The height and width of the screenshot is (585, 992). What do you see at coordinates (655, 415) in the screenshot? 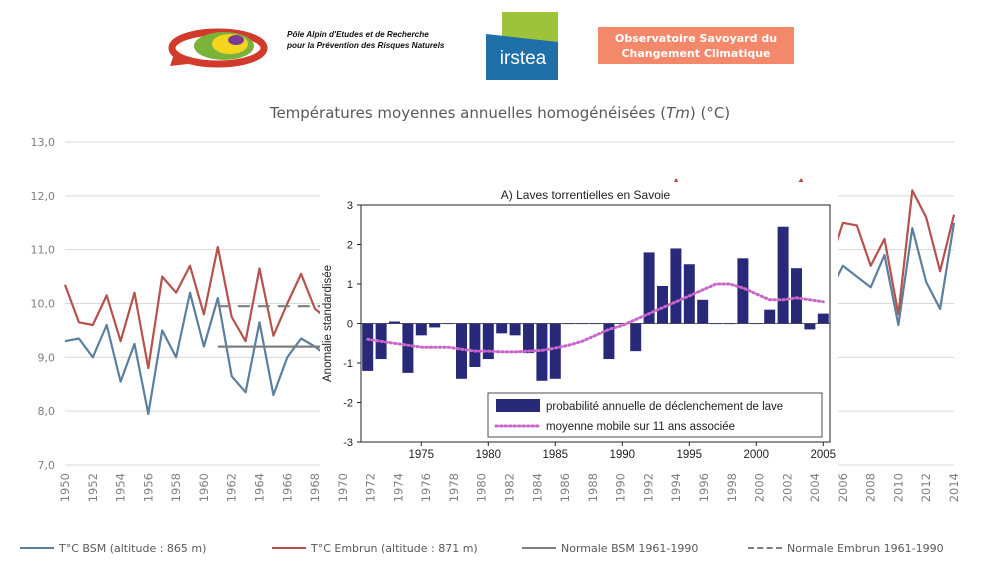
I see `inset-legend-box` at bounding box center [655, 415].